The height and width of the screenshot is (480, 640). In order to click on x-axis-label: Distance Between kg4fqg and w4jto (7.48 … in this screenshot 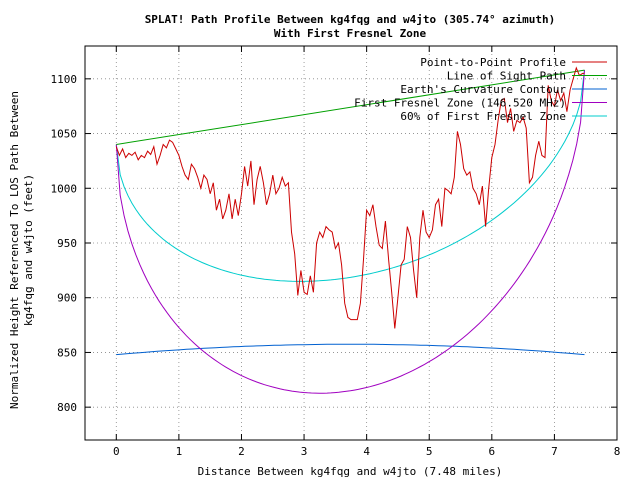, I will do `click(350, 471)`.